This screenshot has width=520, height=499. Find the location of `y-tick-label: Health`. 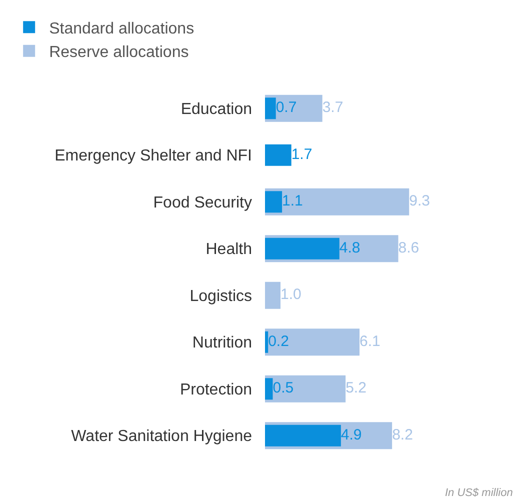

y-tick-label: Health is located at coordinates (229, 249).